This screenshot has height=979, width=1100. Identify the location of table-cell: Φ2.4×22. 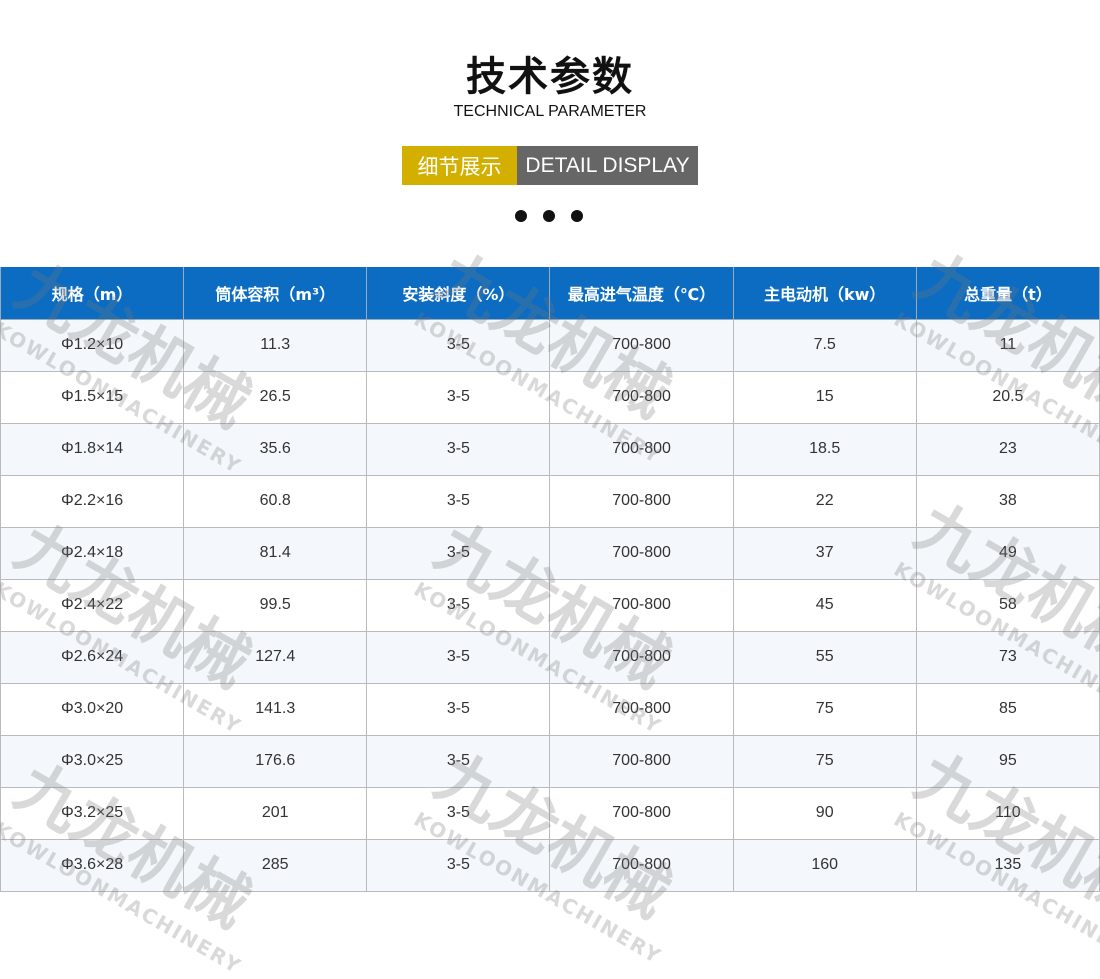
(92, 605).